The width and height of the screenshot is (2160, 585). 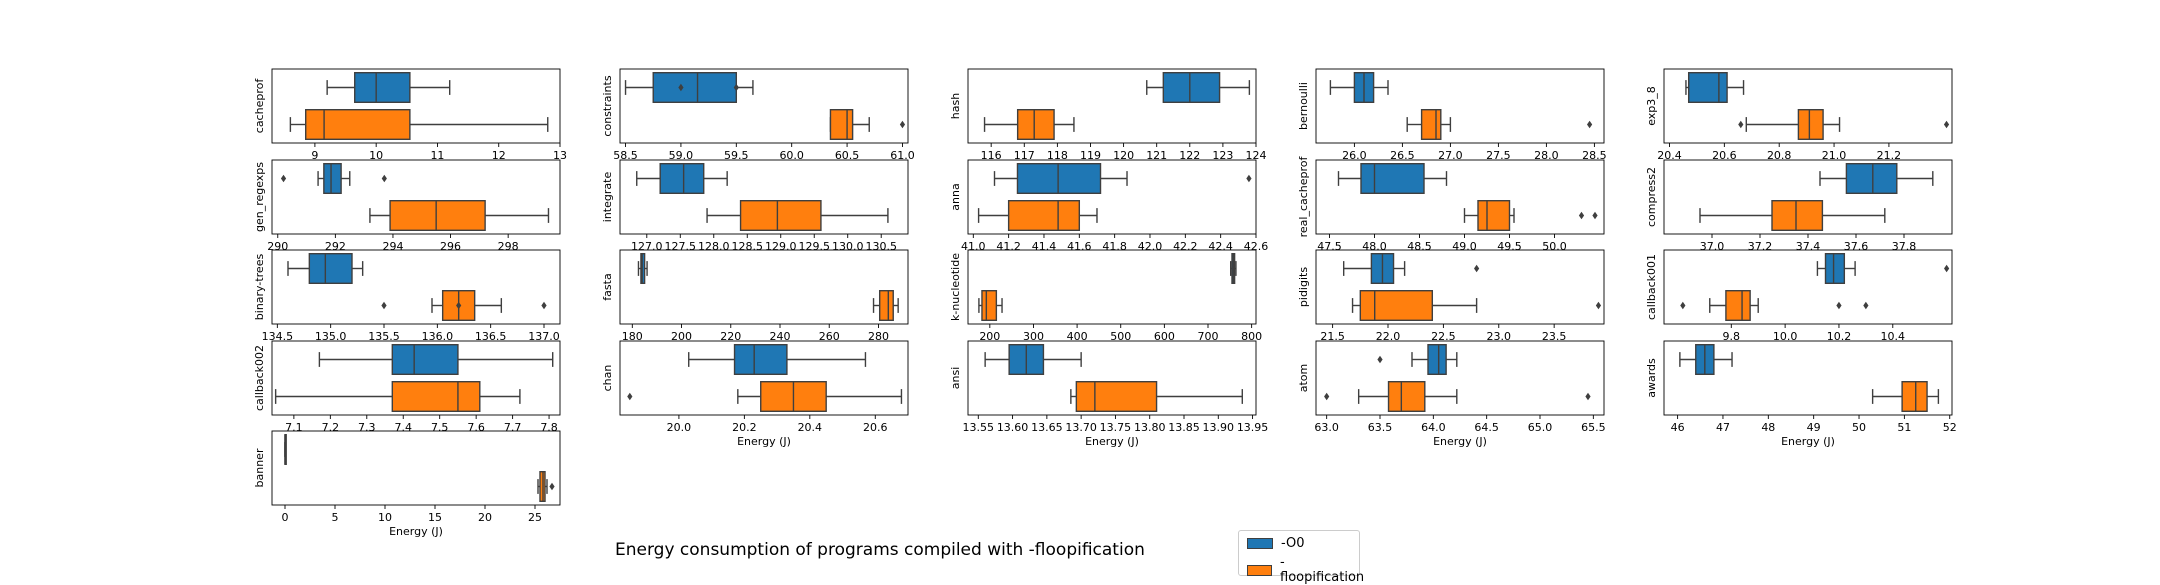 I want to click on xtick-label-constraints-2: 59.5, so click(x=736, y=155).